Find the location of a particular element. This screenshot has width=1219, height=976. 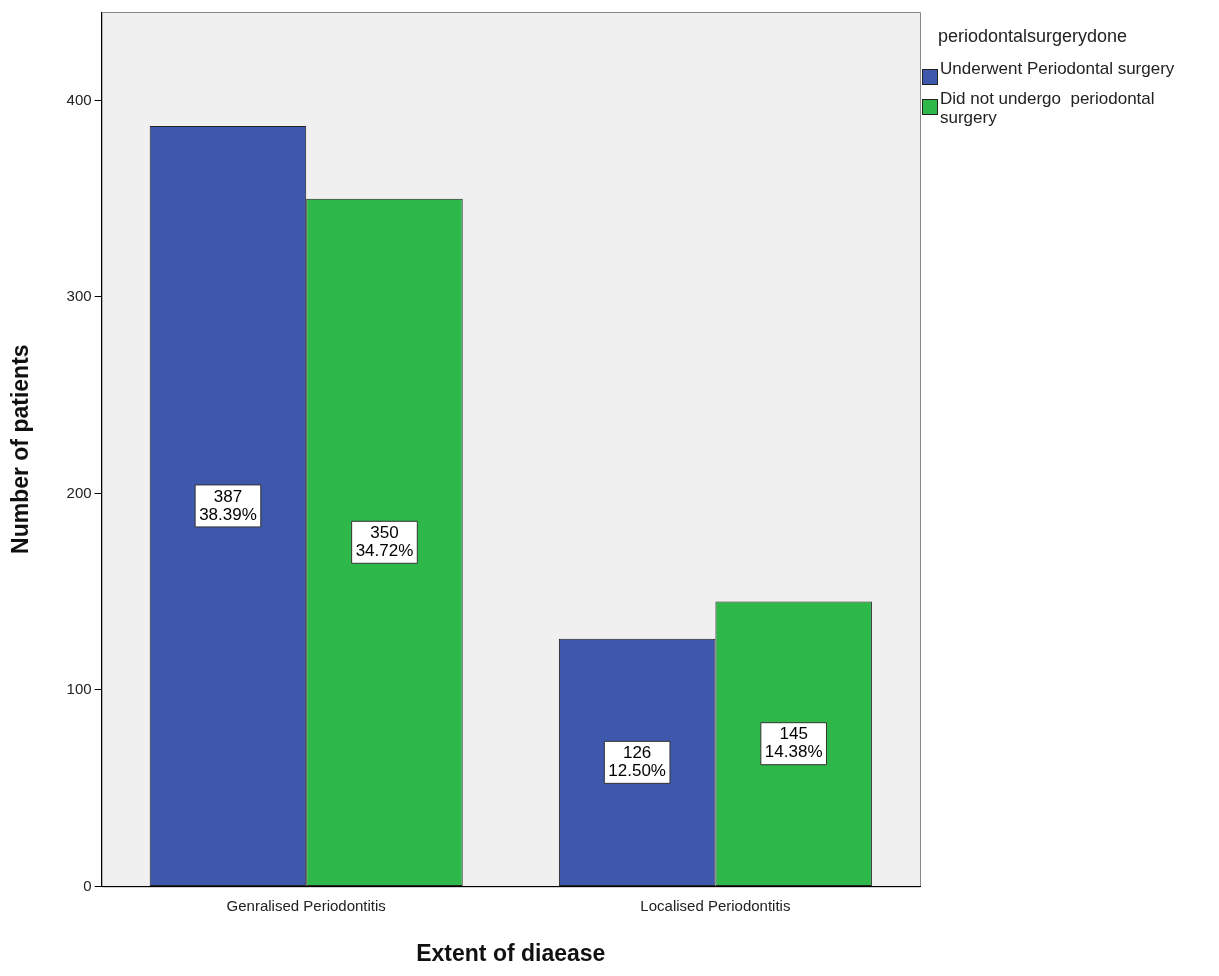

y-tick-label: 400 is located at coordinates (79, 99).